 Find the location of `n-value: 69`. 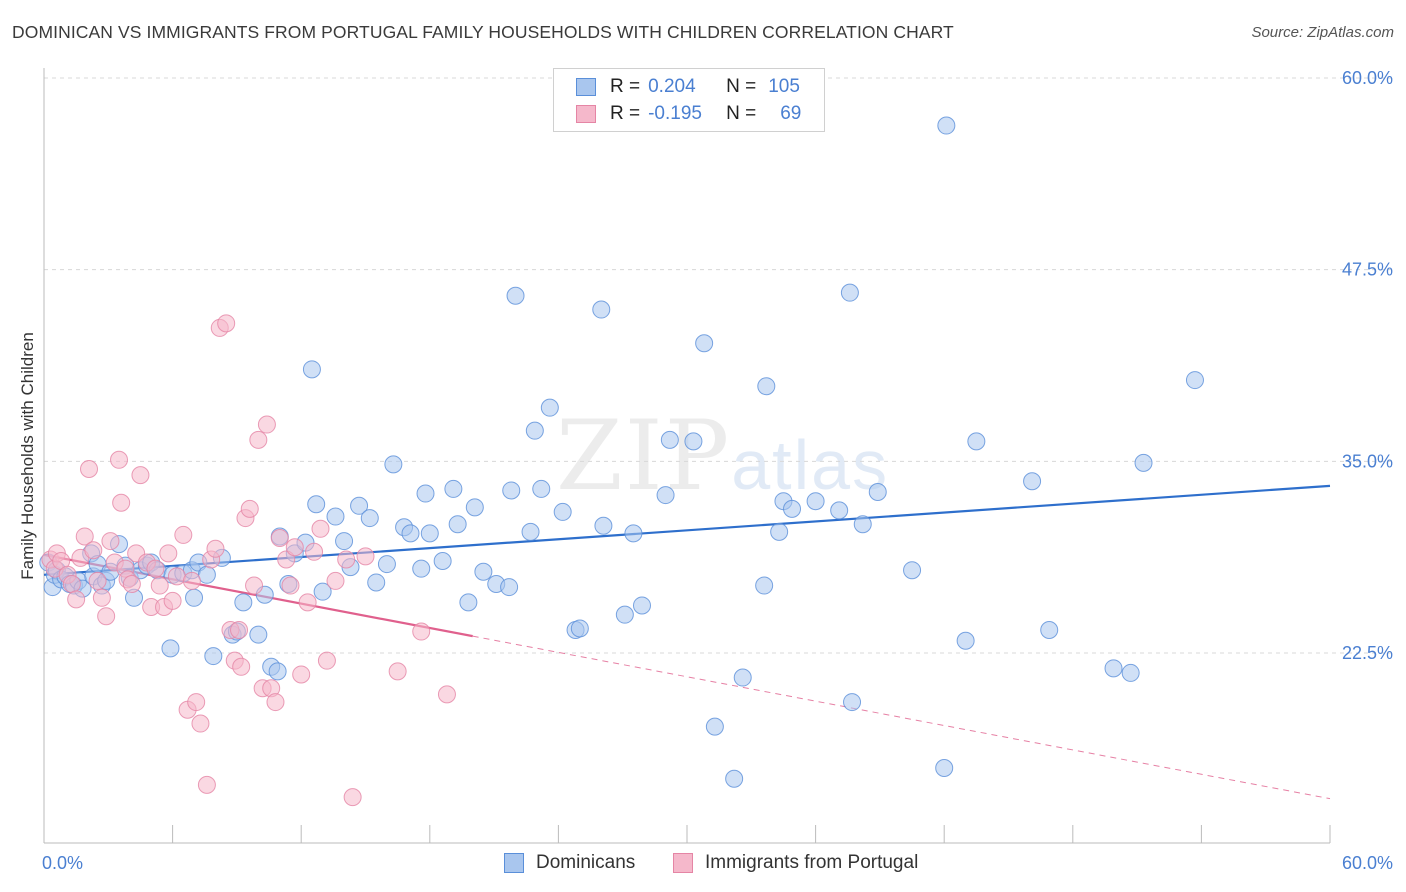

n-value: 69 is located at coordinates (791, 113).